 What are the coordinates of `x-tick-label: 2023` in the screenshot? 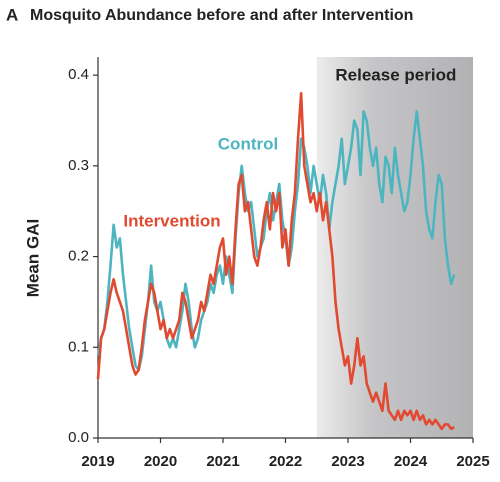 It's located at (347, 461).